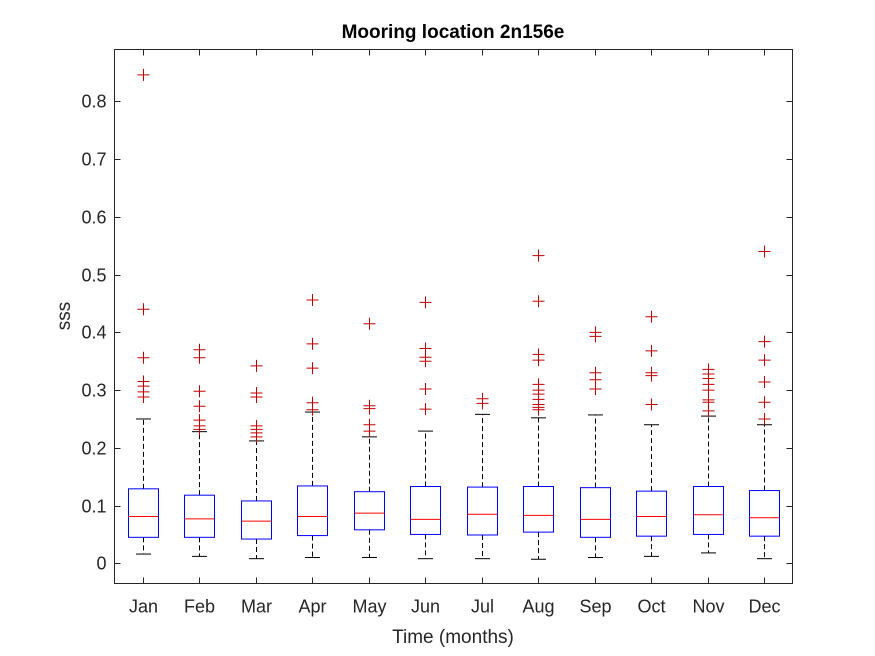  What do you see at coordinates (312, 426) in the screenshot?
I see `box-apr` at bounding box center [312, 426].